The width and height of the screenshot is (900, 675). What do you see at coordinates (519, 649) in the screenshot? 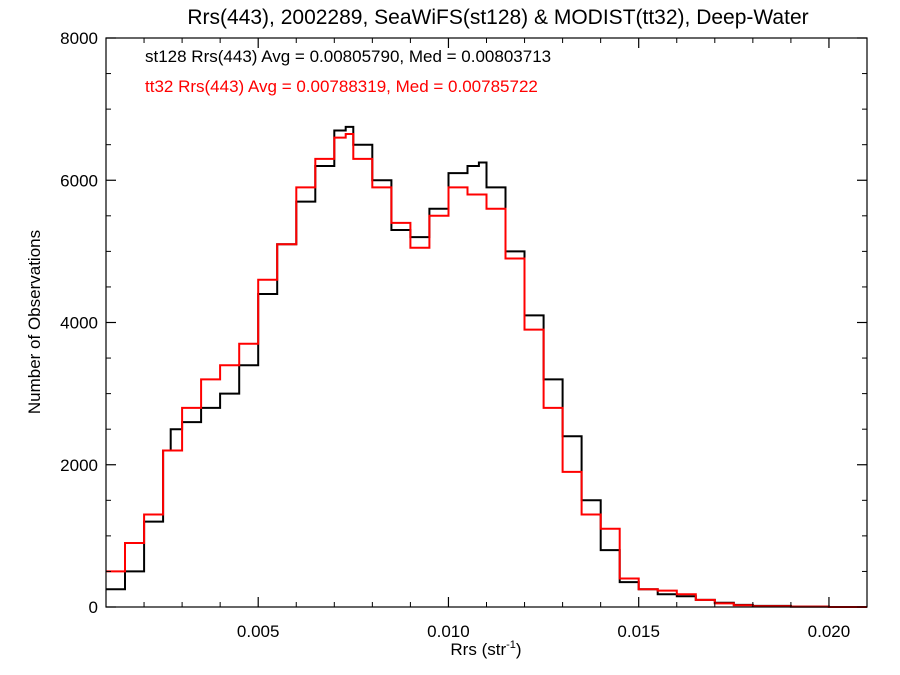
I see `x-axis-title-close: )` at bounding box center [519, 649].